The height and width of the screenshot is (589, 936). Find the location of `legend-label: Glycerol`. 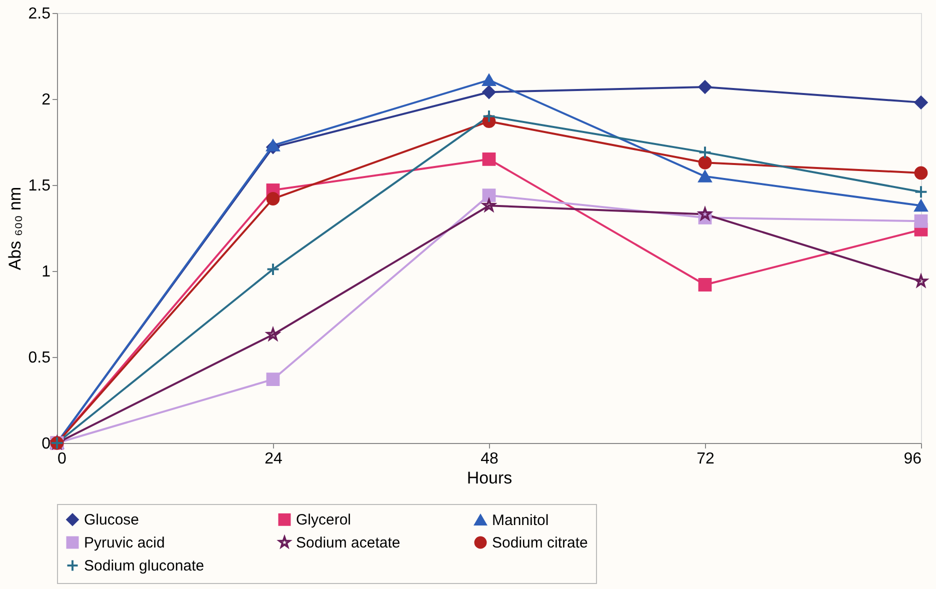

legend-label: Glycerol is located at coordinates (324, 520).